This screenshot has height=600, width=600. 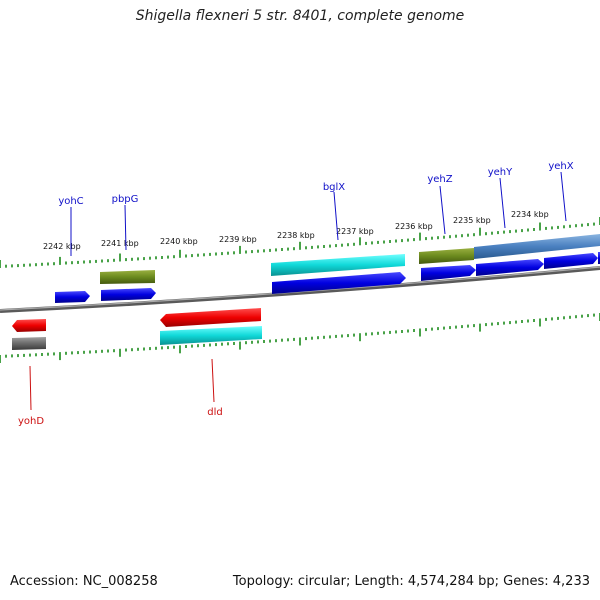 I want to click on gene-yehY-product, so click(x=537, y=246).